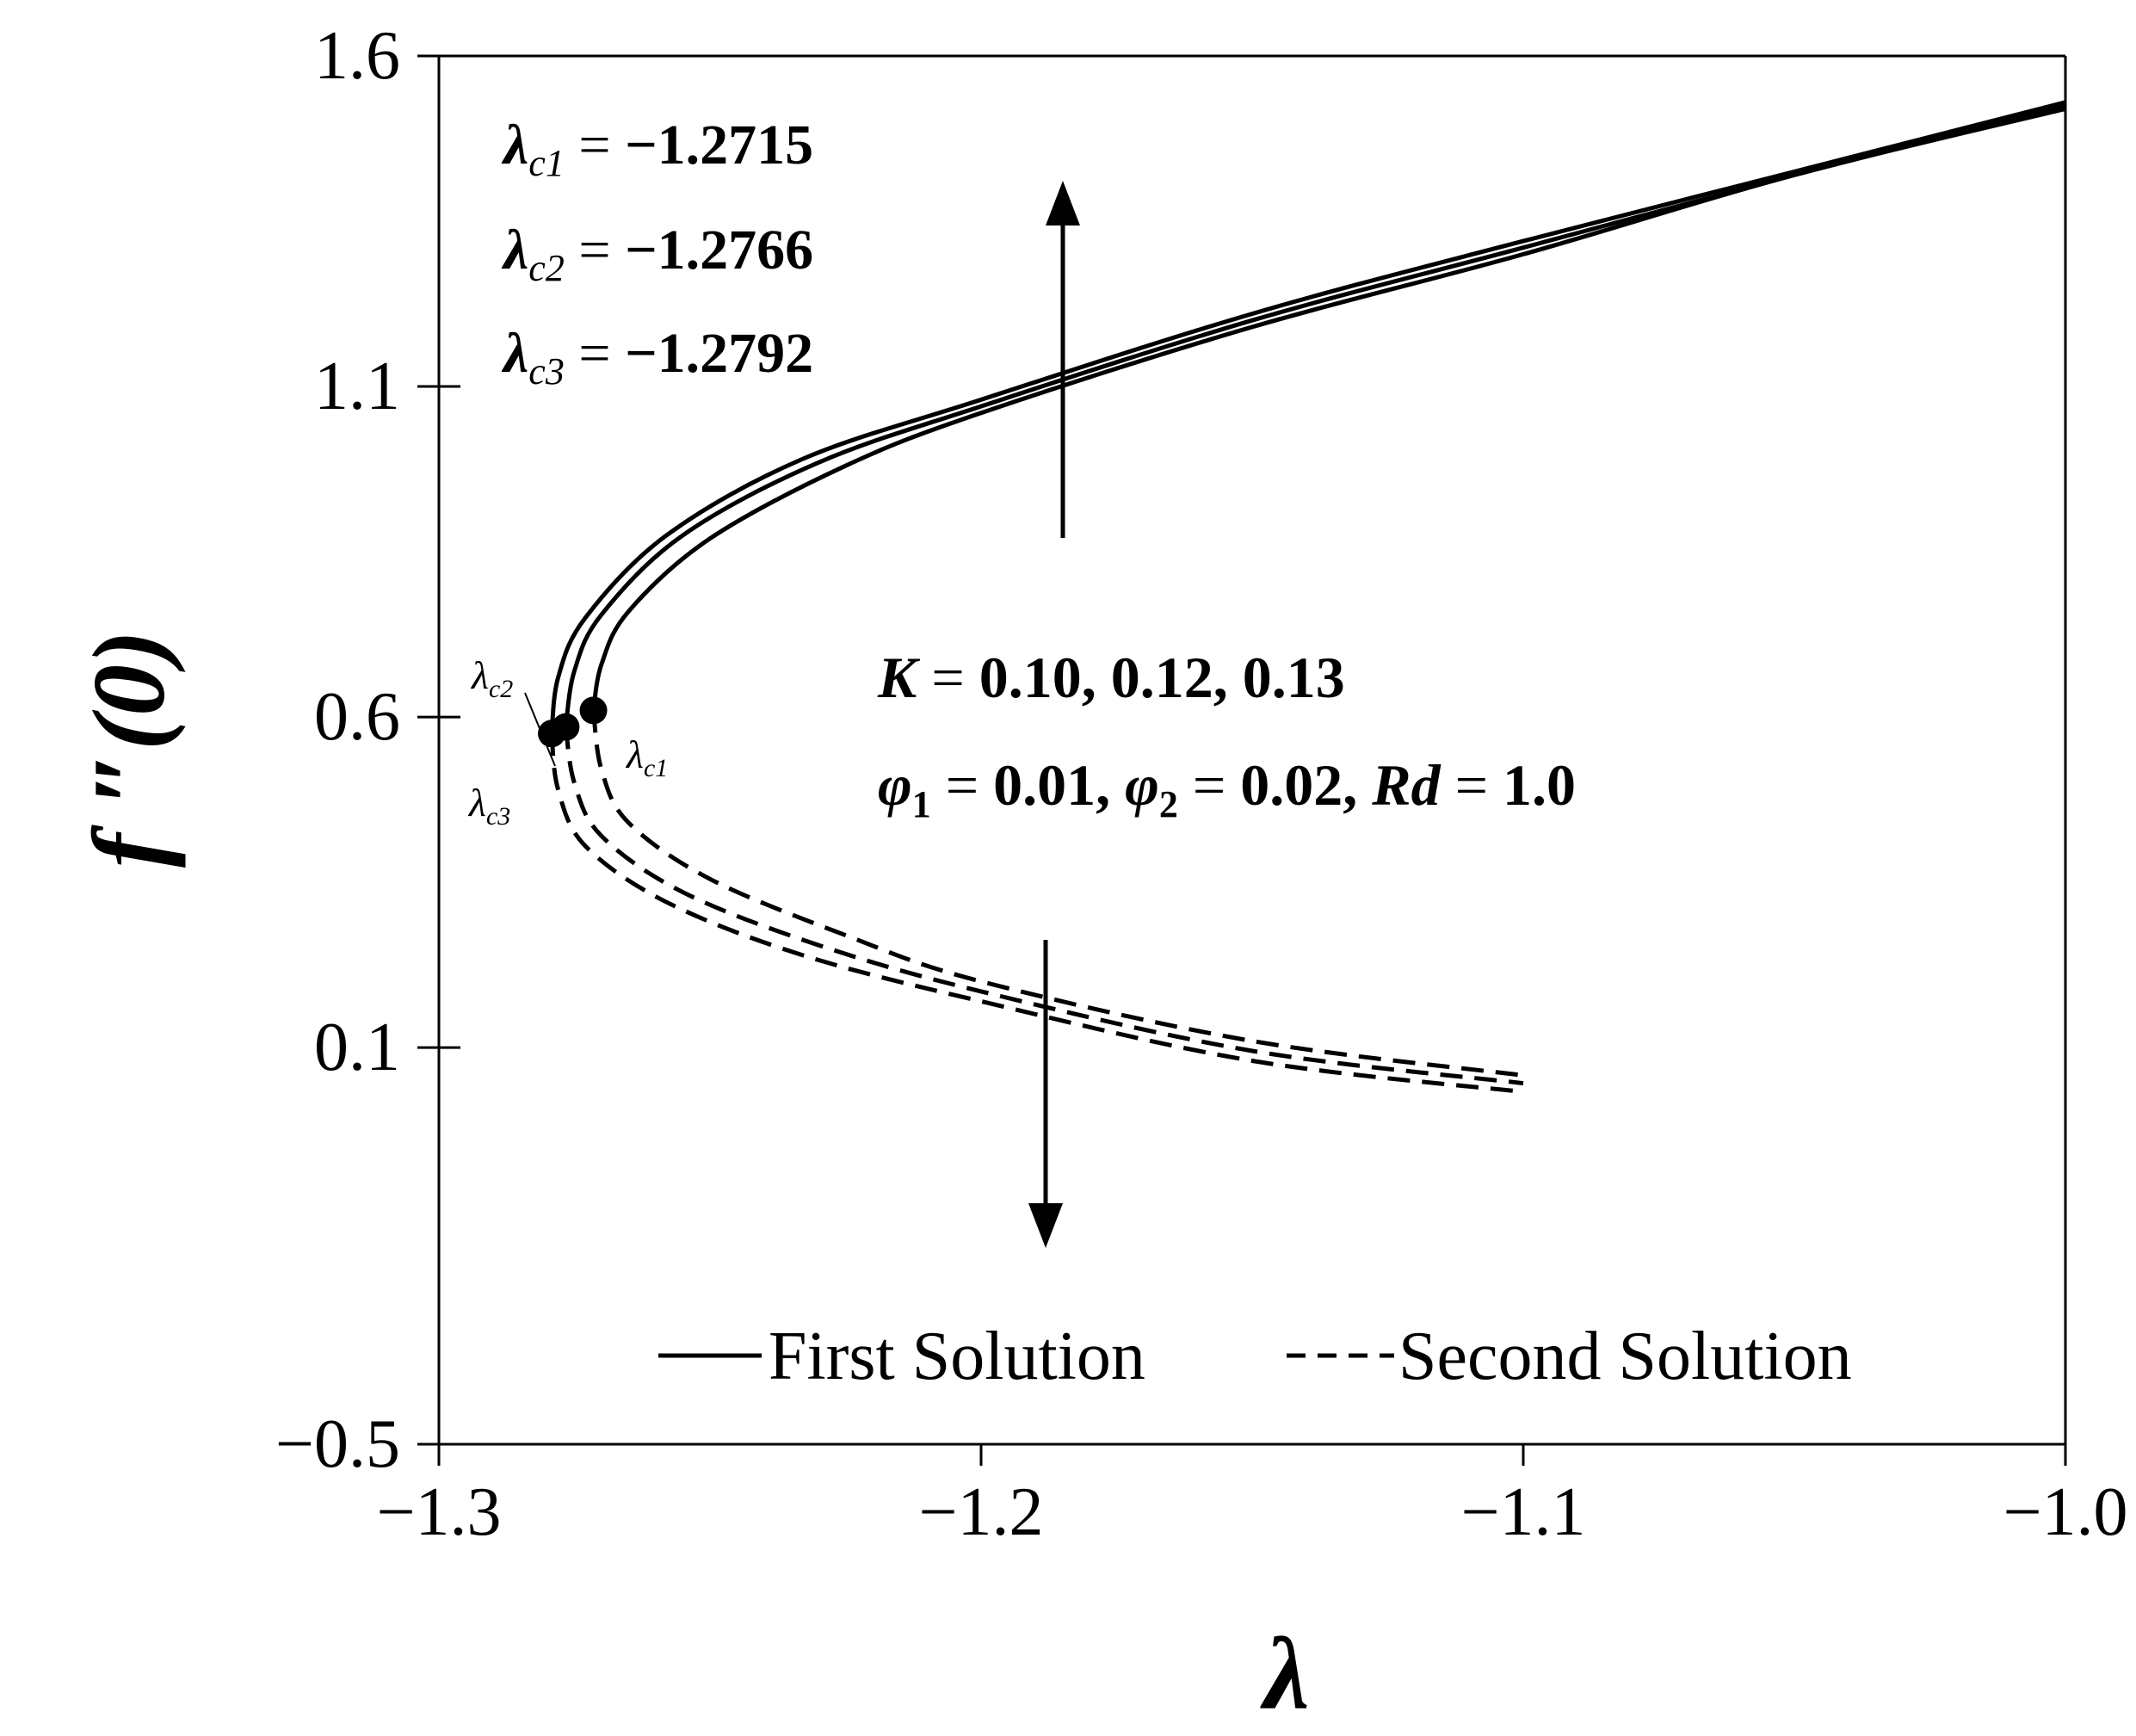 This screenshot has width=2136, height=1736. What do you see at coordinates (488, 806) in the screenshot?
I see `lambda-c3-point-label: λc3` at bounding box center [488, 806].